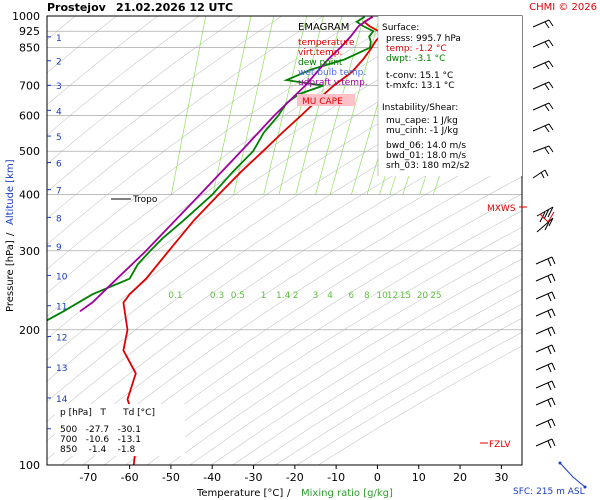  What do you see at coordinates (59, 248) in the screenshot?
I see `altitude-tick-label: 9` at bounding box center [59, 248].